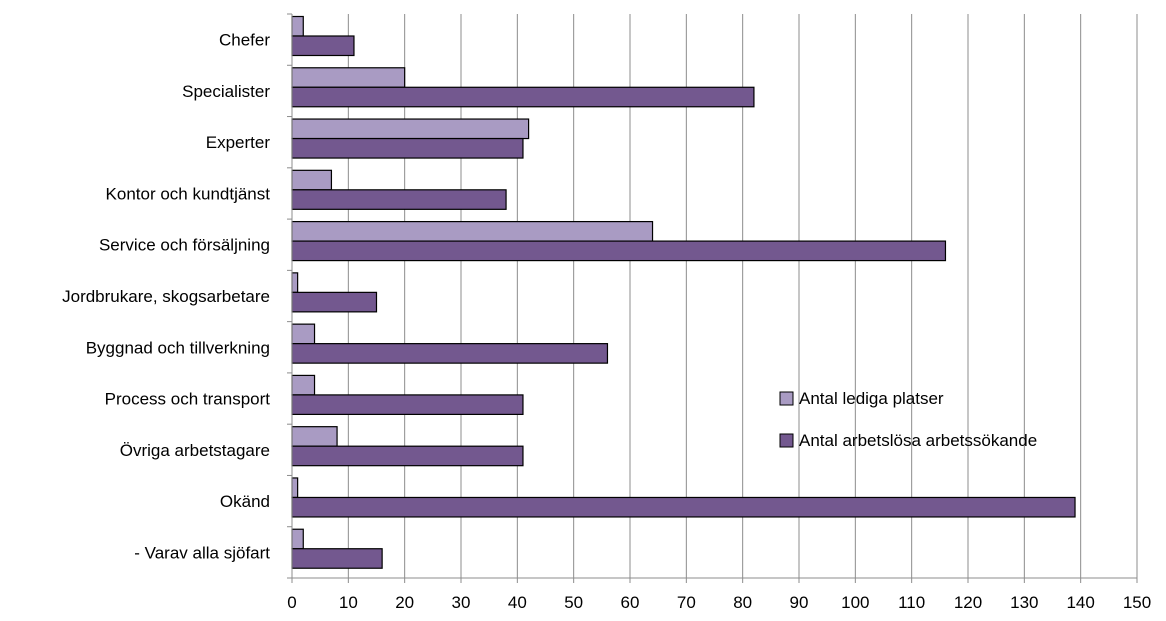  I want to click on category-label: Chefer, so click(244, 40).